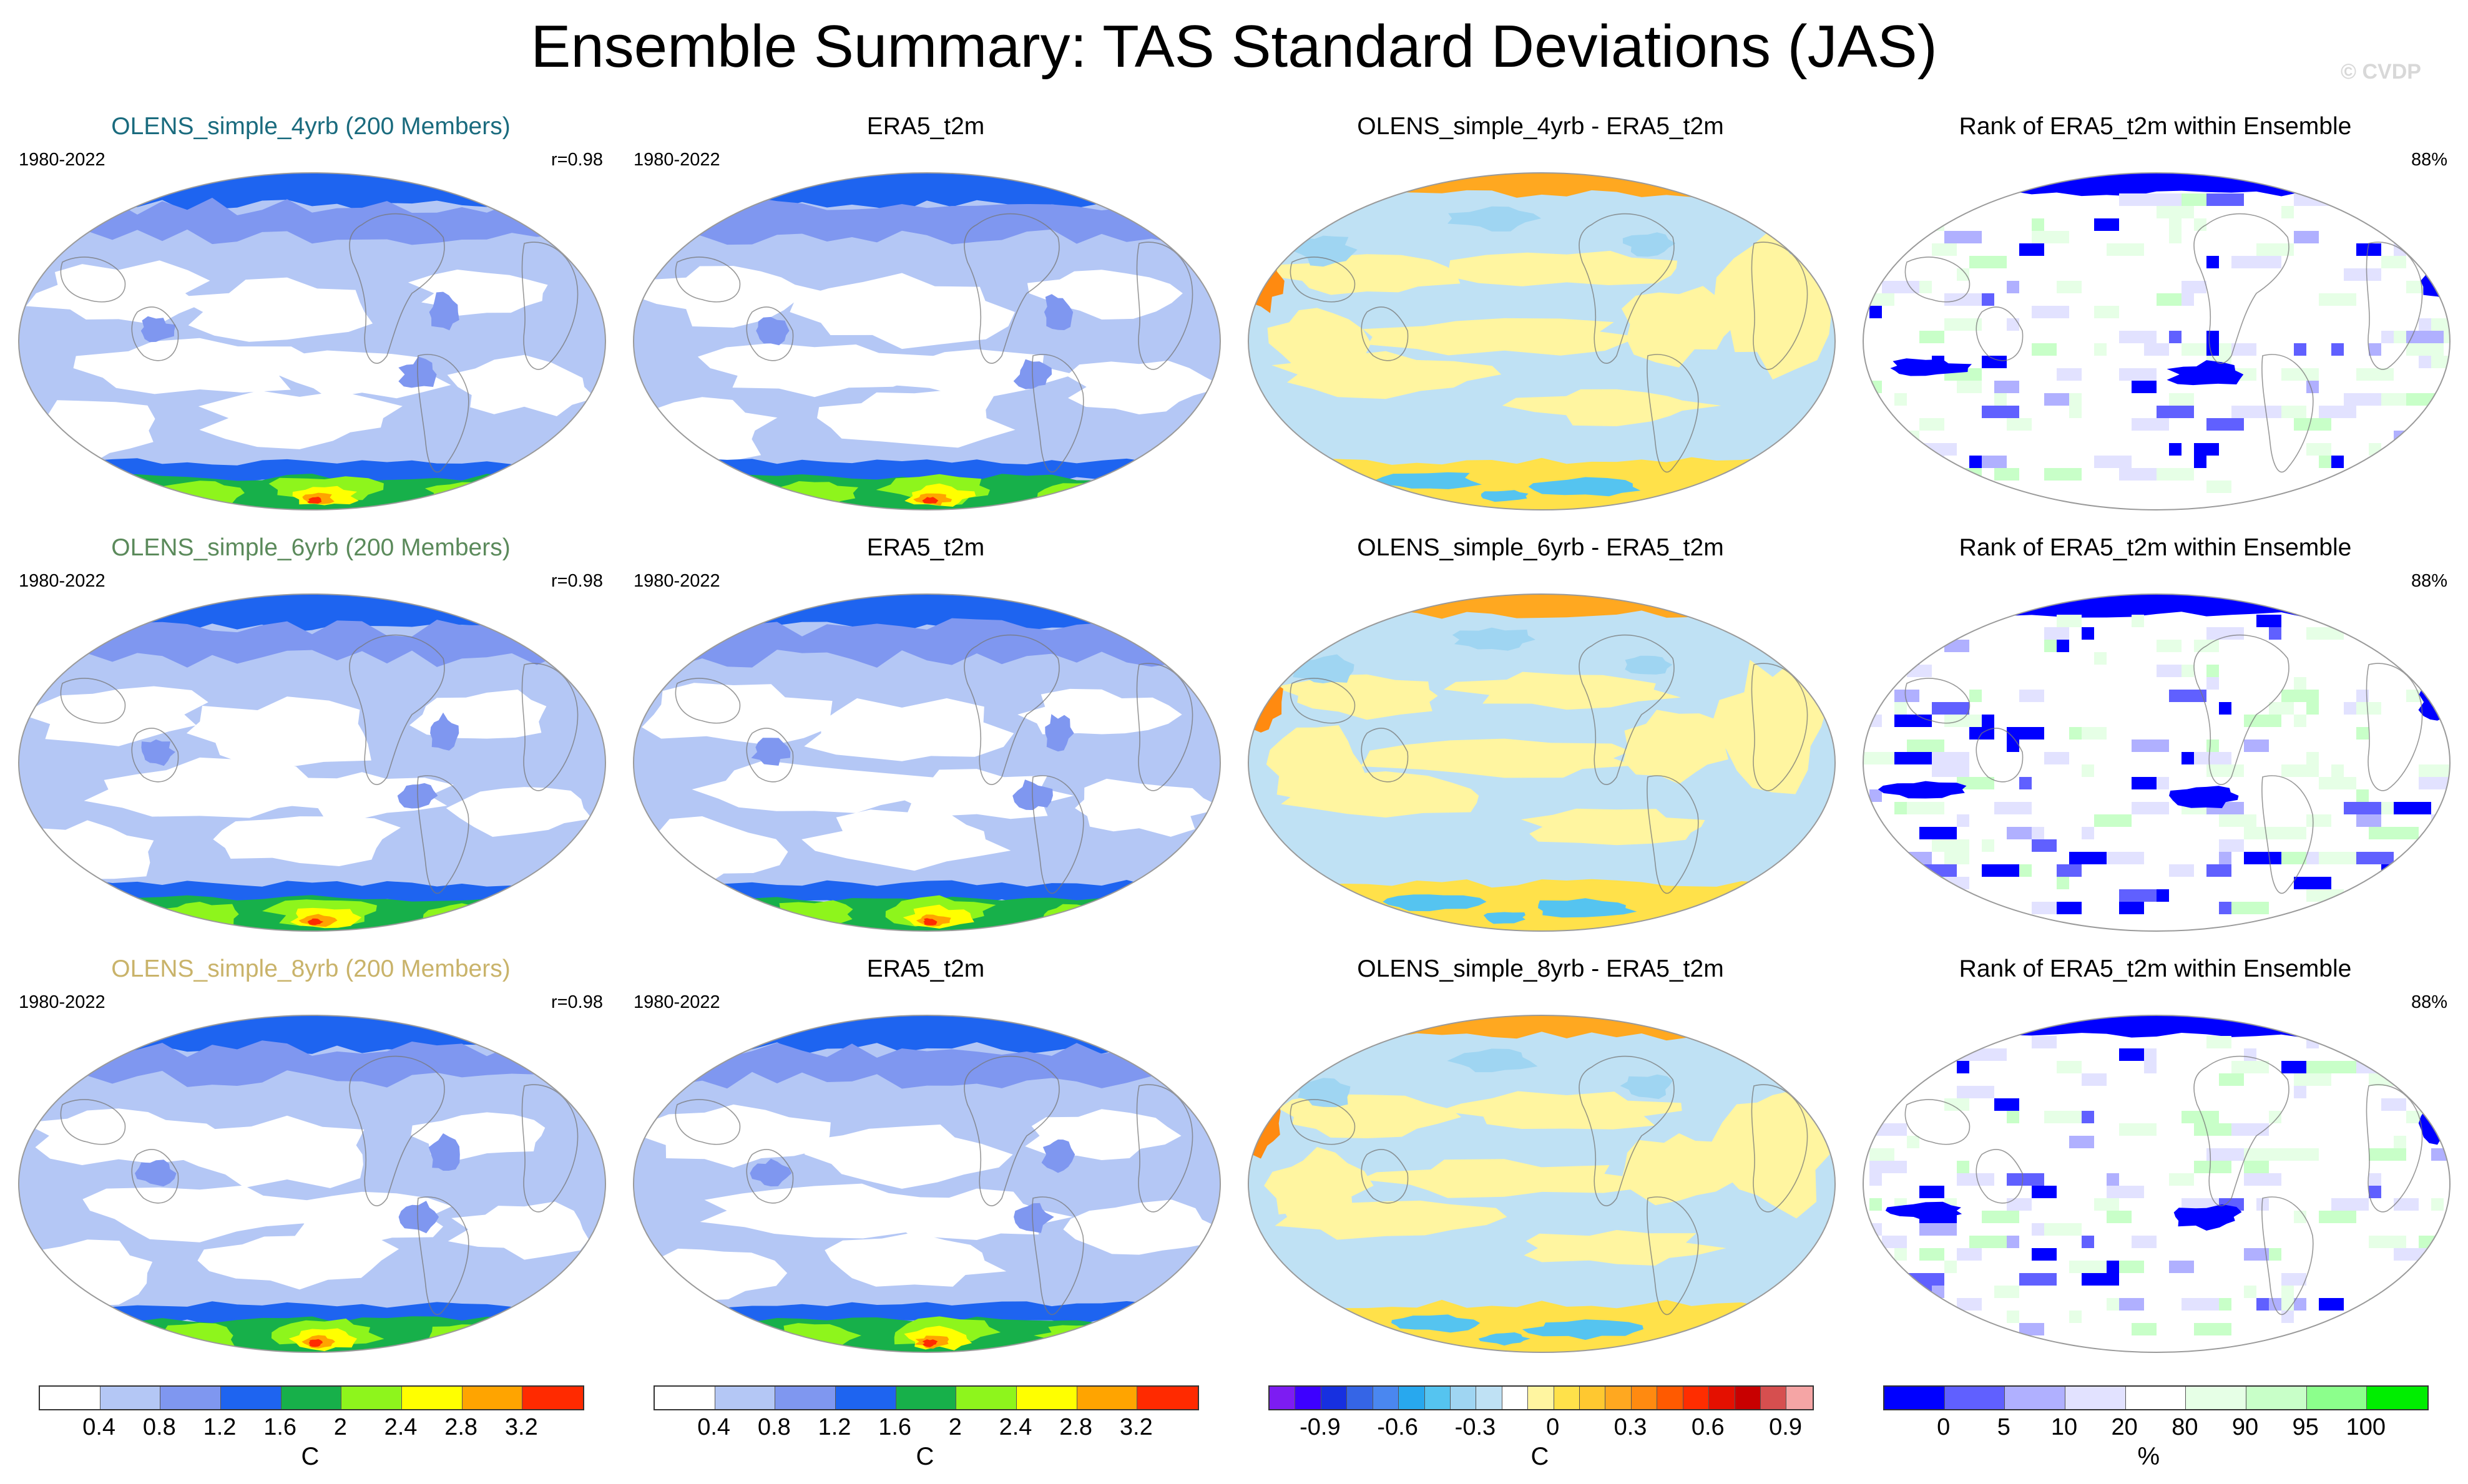 This screenshot has height=1484, width=2468. Describe the element at coordinates (1540, 743) in the screenshot. I see `panel-diff-row2: OLENS_simple_6yrb - ERA5_t2m` at that location.